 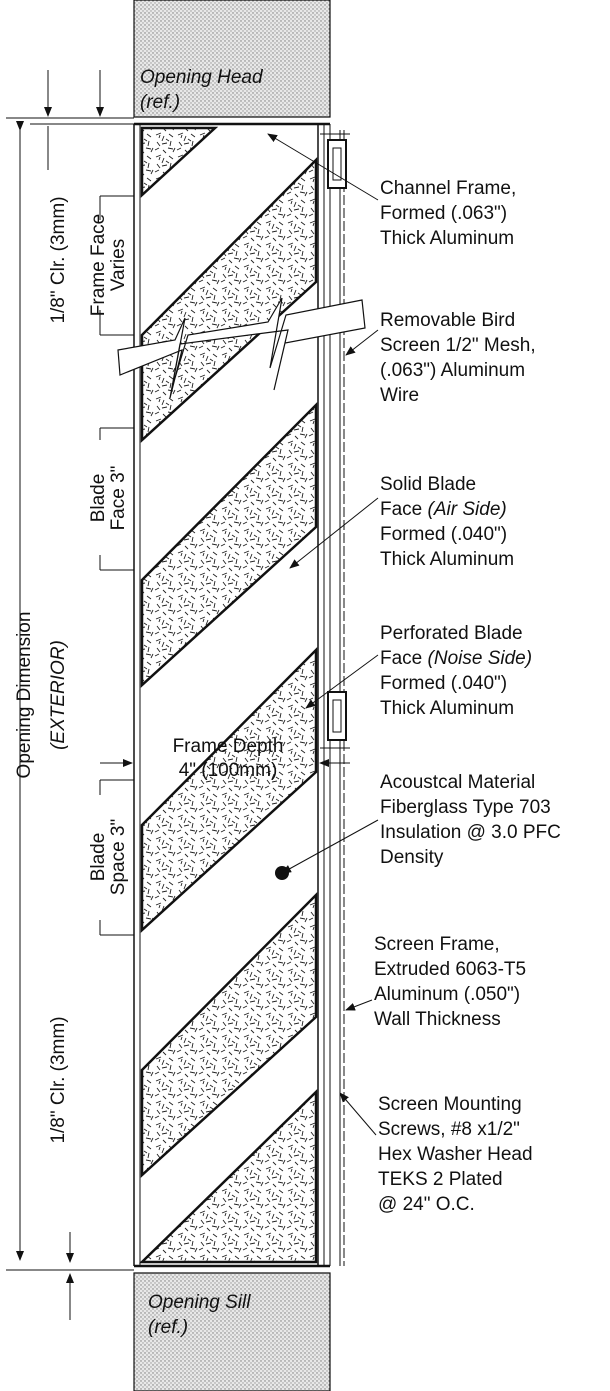 I want to click on callout-line-italic: (Air Side), so click(x=467, y=509).